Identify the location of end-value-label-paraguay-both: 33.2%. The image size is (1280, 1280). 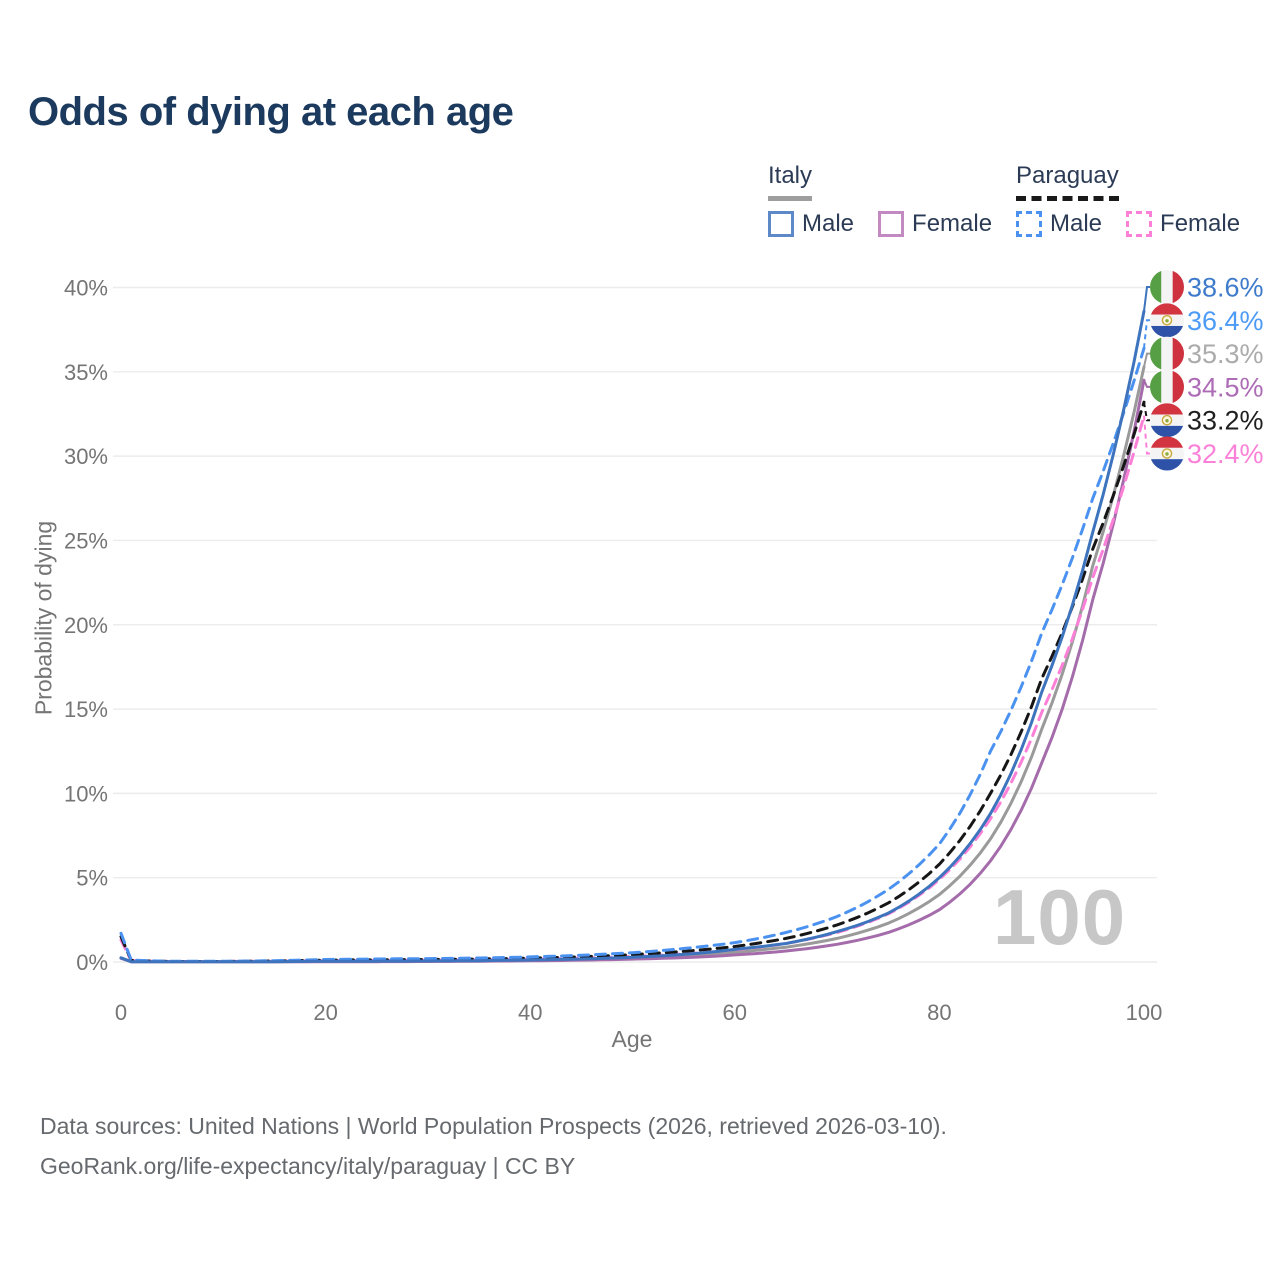
(1225, 421).